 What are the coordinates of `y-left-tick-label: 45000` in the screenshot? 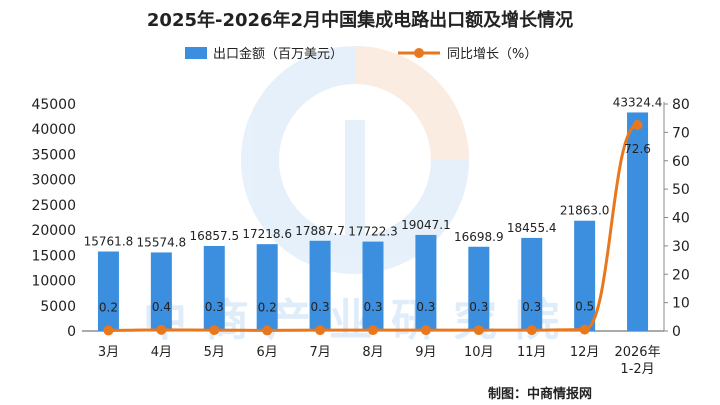 It's located at (53, 105).